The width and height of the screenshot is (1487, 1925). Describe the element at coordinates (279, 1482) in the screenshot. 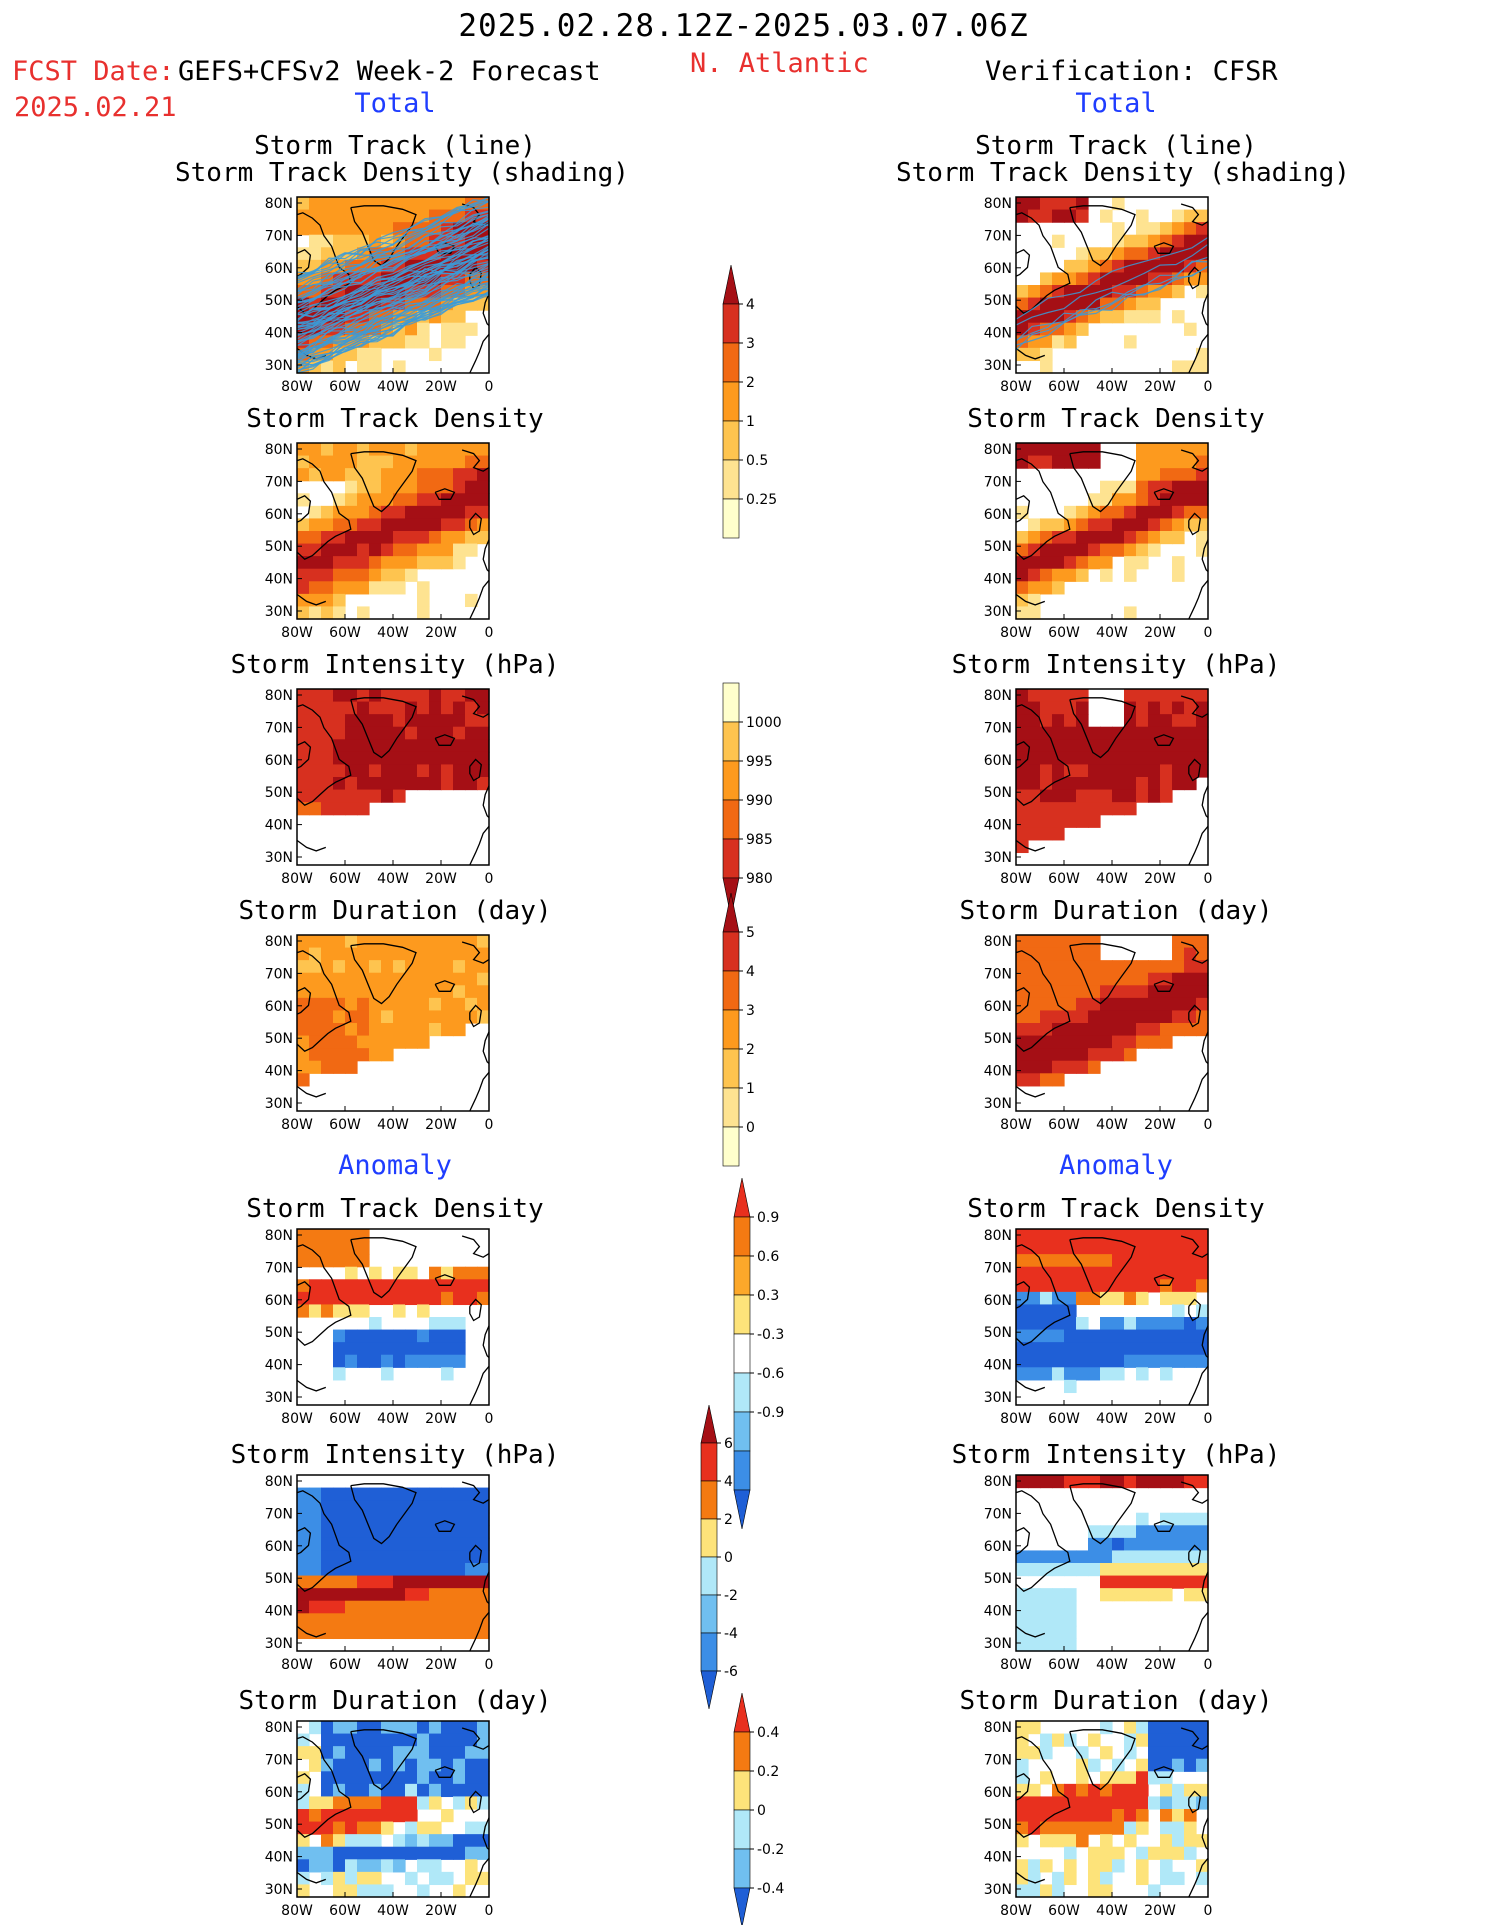

I see `lat-tick-label: 80N` at that location.